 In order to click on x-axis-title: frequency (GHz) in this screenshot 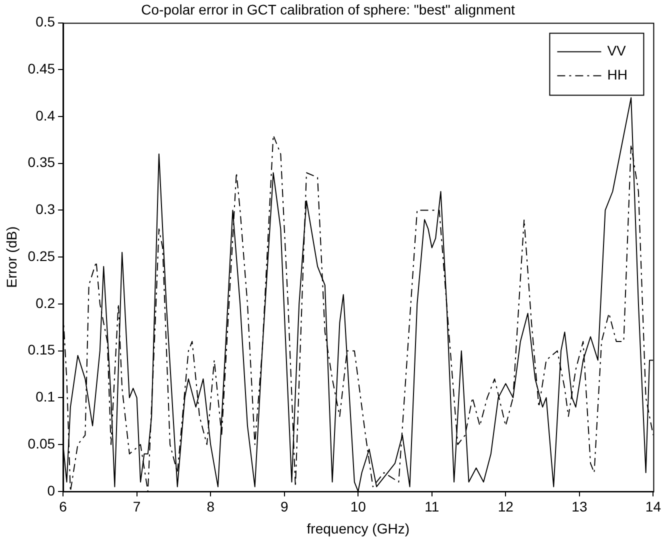, I will do `click(358, 528)`.